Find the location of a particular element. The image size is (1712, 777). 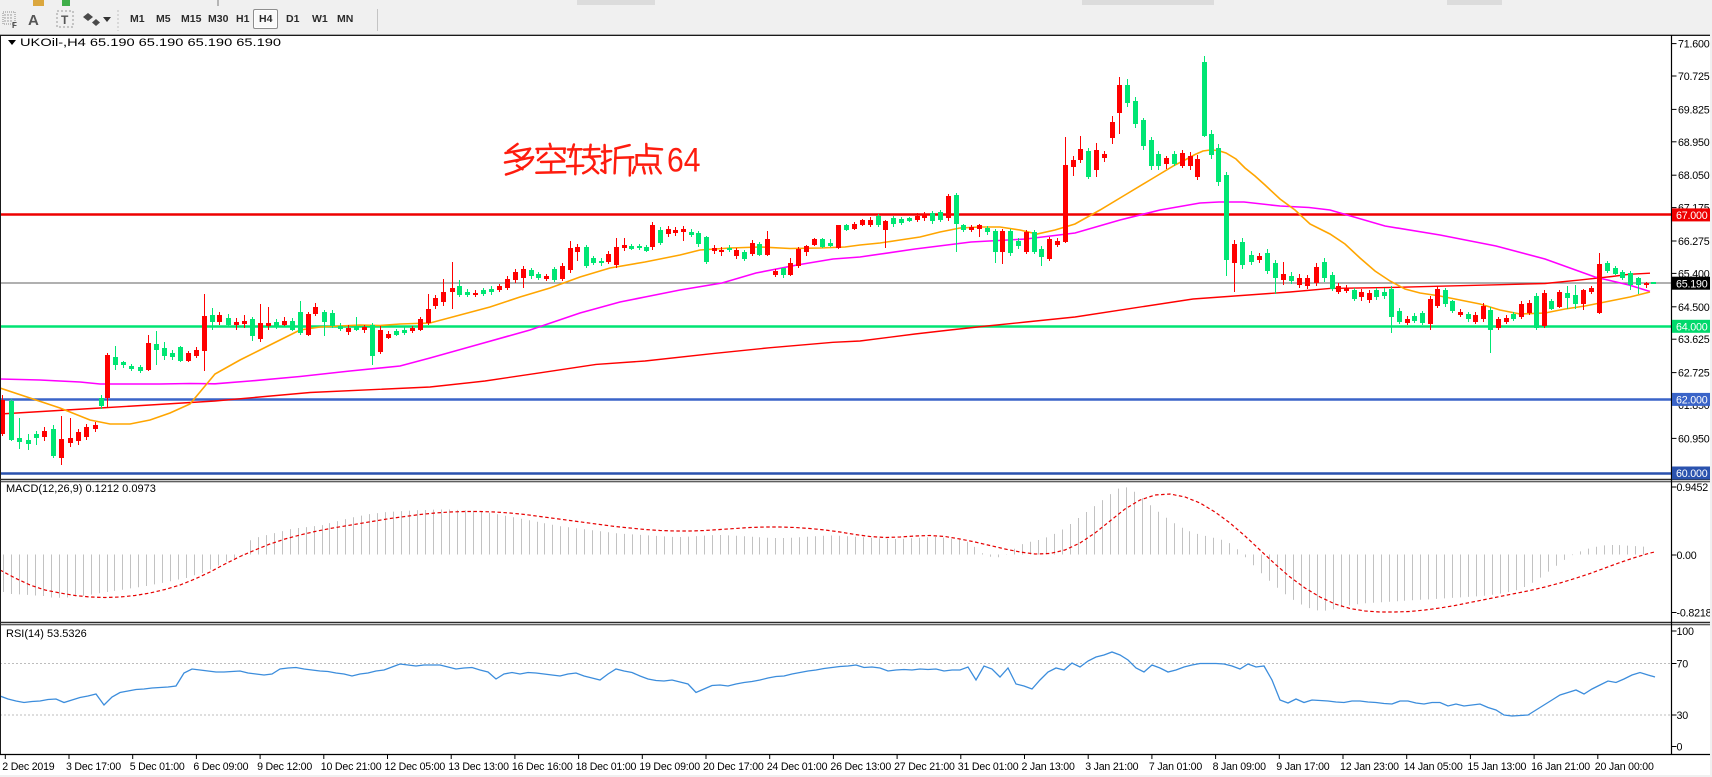

svg-text: 15 Jan 13:00 is located at coordinates (1496, 767).